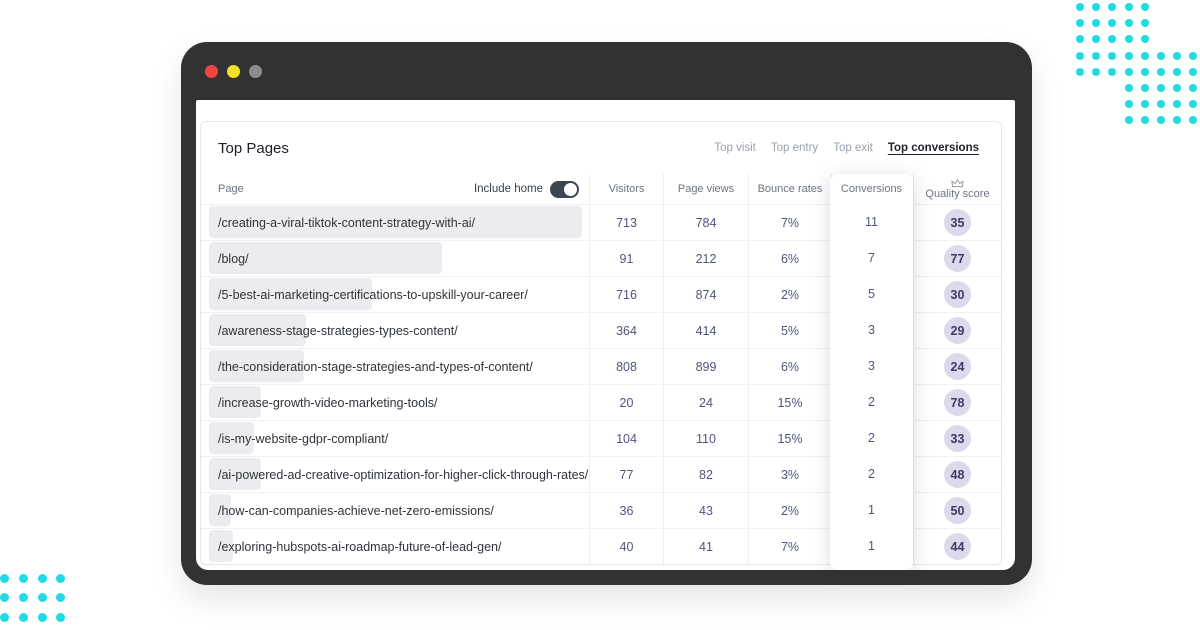  Describe the element at coordinates (626, 546) in the screenshot. I see `visitors-value: 40` at that location.